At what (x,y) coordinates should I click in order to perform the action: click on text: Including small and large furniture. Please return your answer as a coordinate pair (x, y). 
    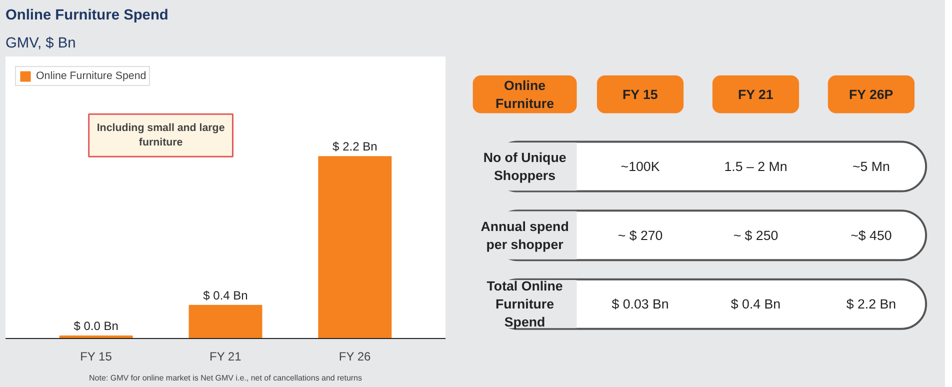
    Looking at the image, I should click on (160, 135).